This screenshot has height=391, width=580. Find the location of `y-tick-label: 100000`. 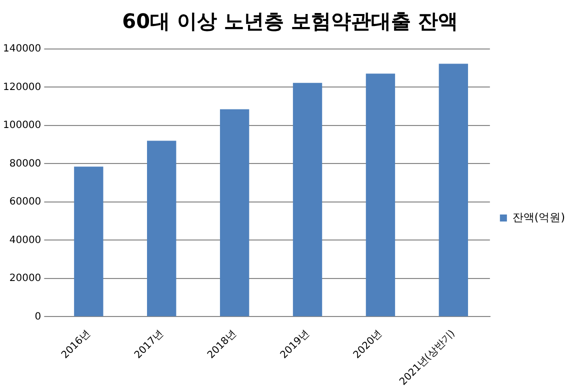

y-tick-label: 100000 is located at coordinates (22, 126).